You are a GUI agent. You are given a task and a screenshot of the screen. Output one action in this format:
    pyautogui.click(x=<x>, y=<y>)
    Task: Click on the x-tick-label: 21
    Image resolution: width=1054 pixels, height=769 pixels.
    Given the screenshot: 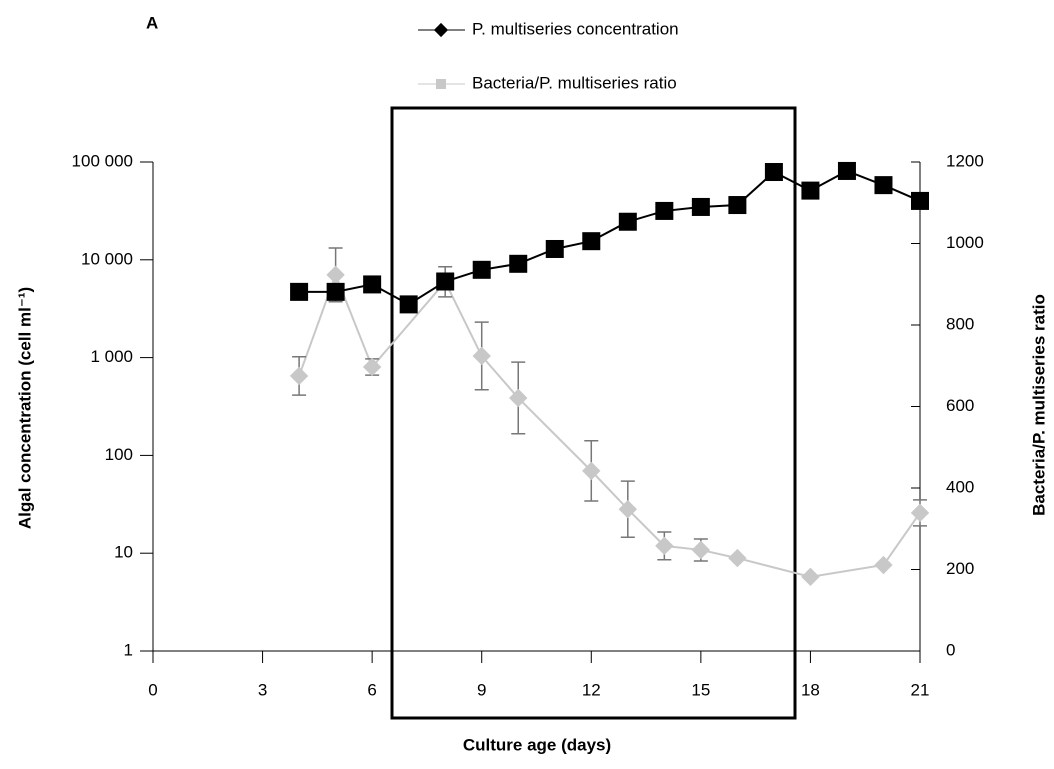 What is the action you would take?
    pyautogui.click(x=920, y=689)
    